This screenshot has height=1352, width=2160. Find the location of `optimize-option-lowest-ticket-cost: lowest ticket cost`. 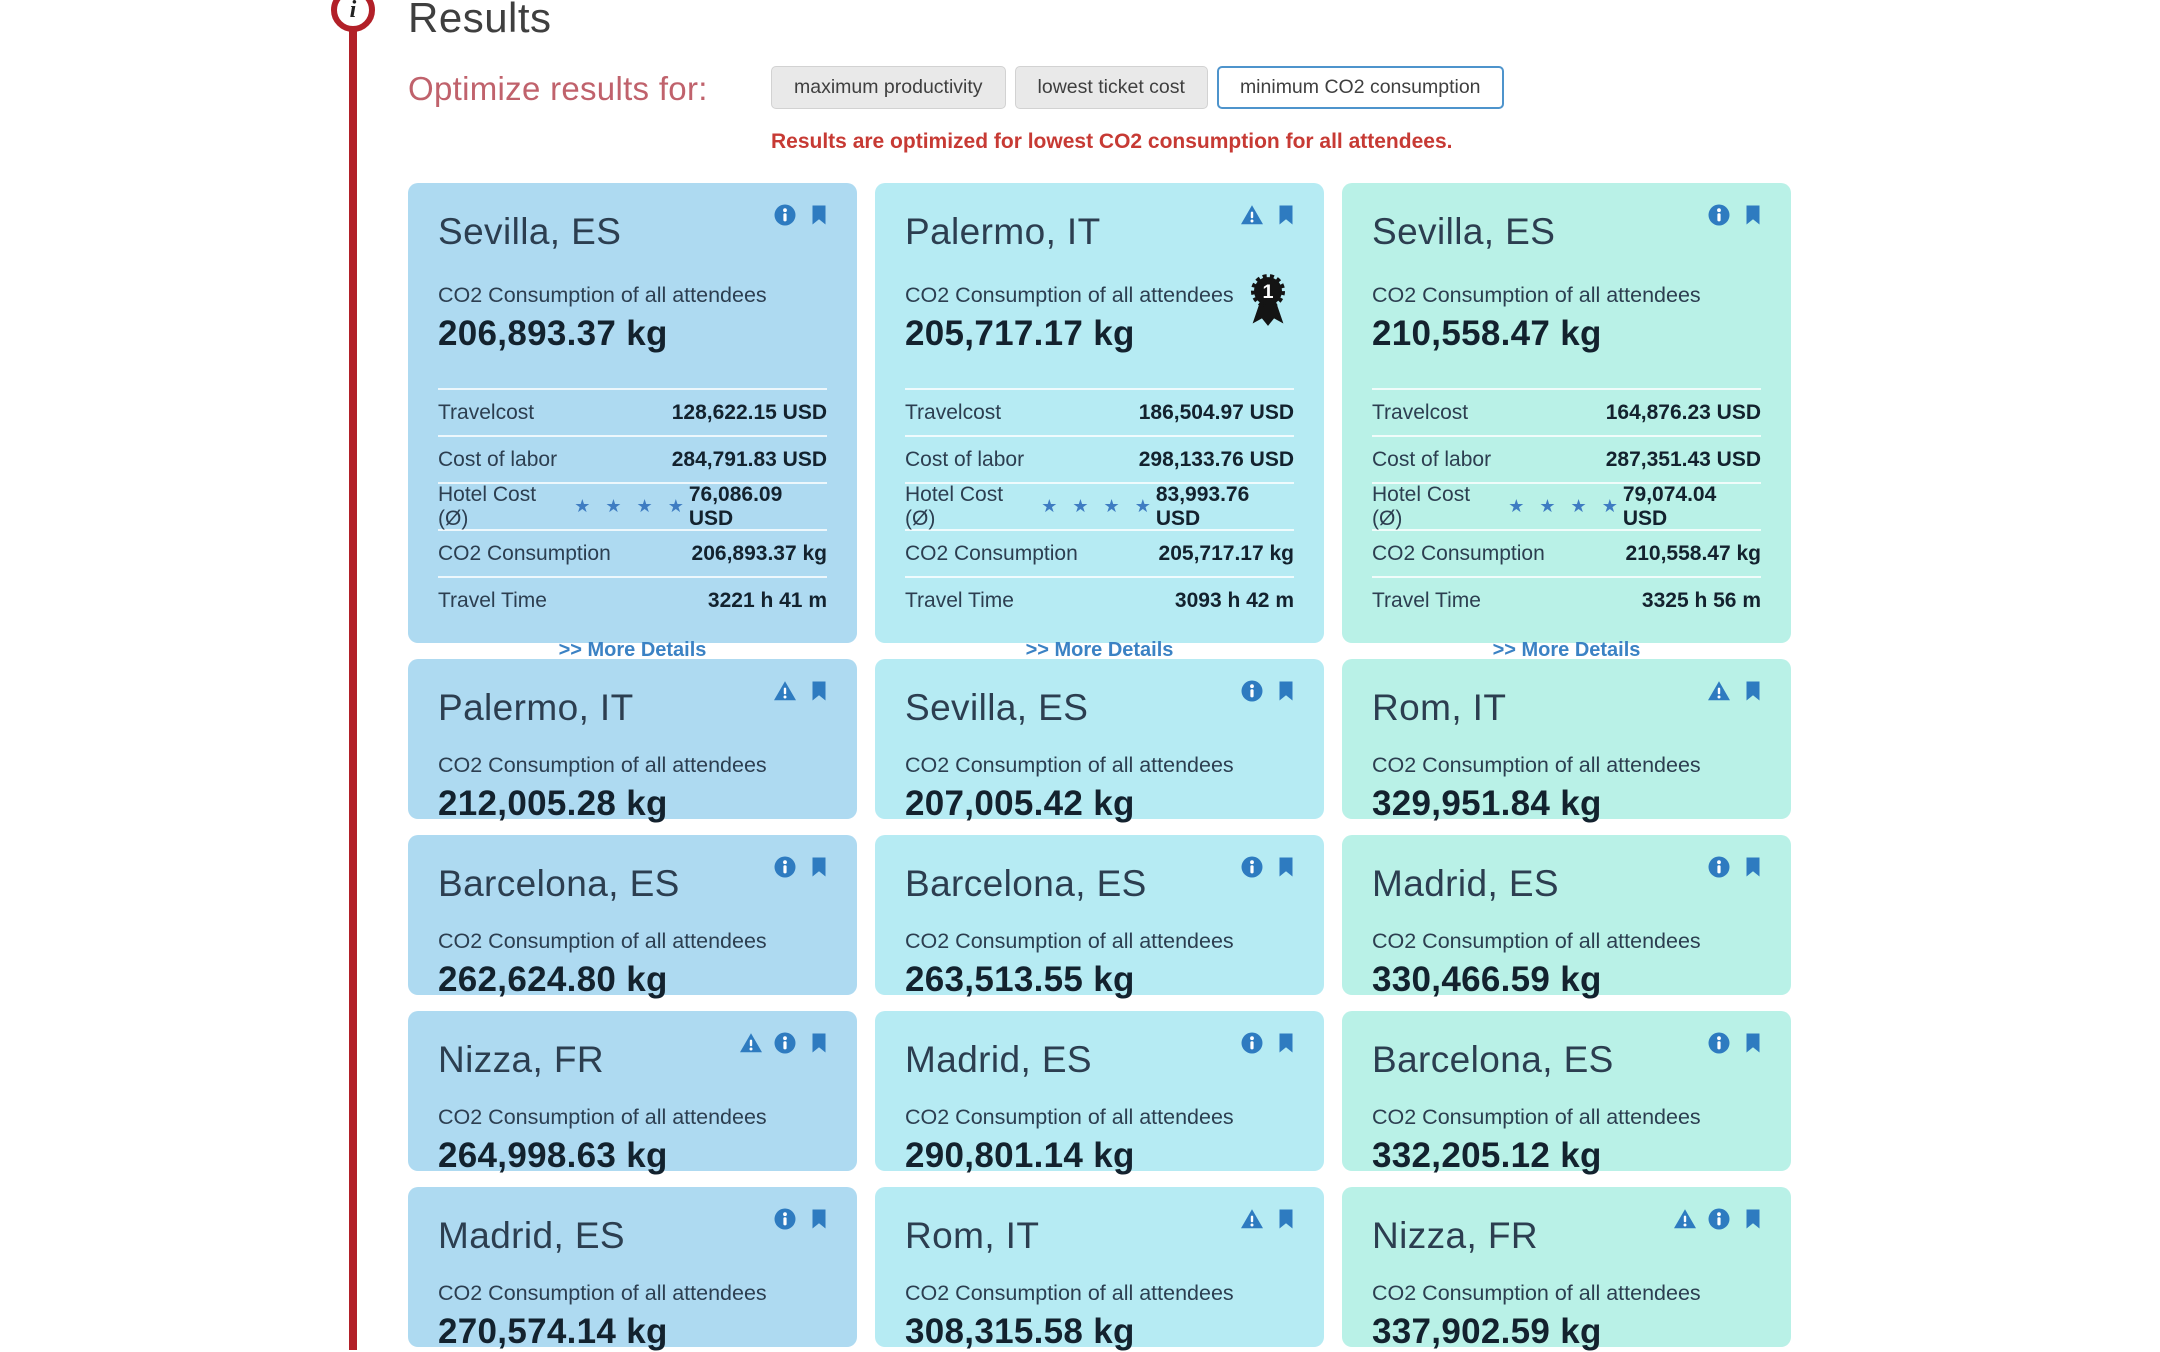

optimize-option-lowest-ticket-cost: lowest ticket cost is located at coordinates (1111, 88).